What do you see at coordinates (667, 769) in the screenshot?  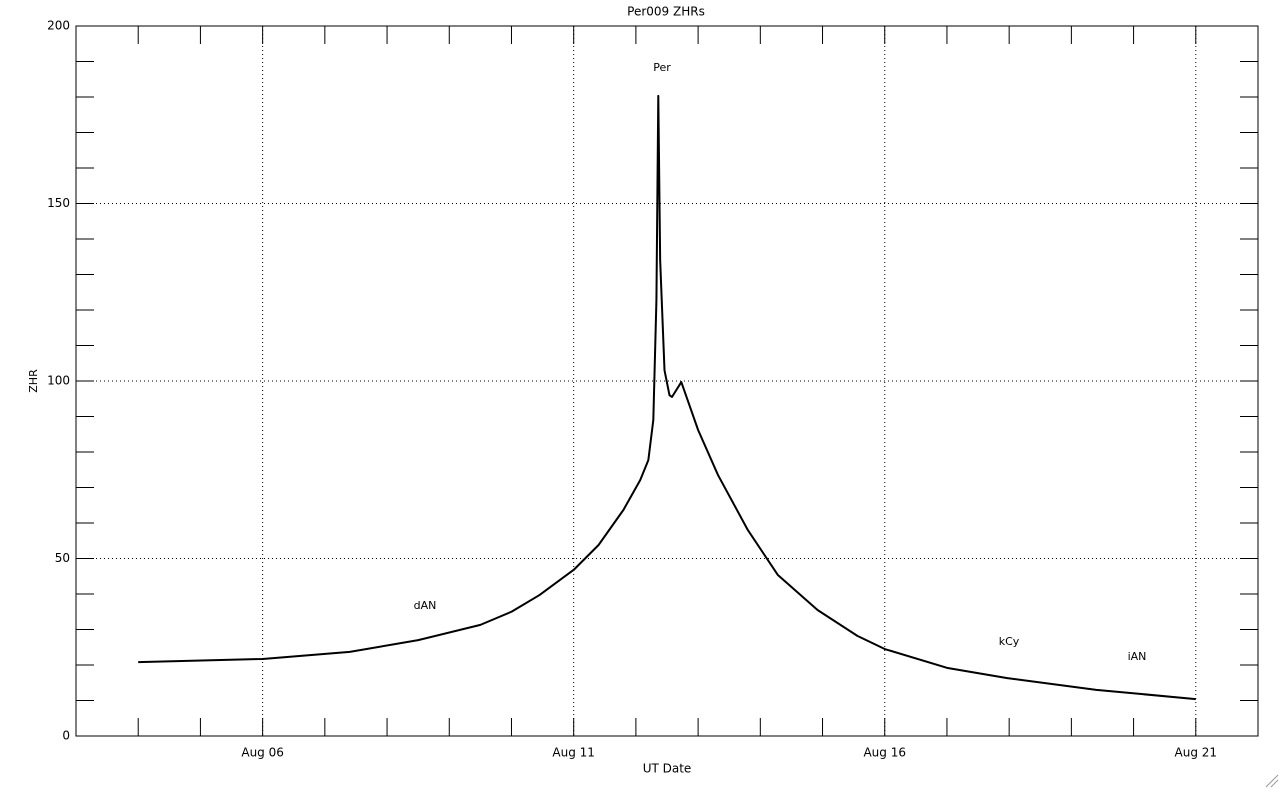 I see `x-axis-label: UT Date` at bounding box center [667, 769].